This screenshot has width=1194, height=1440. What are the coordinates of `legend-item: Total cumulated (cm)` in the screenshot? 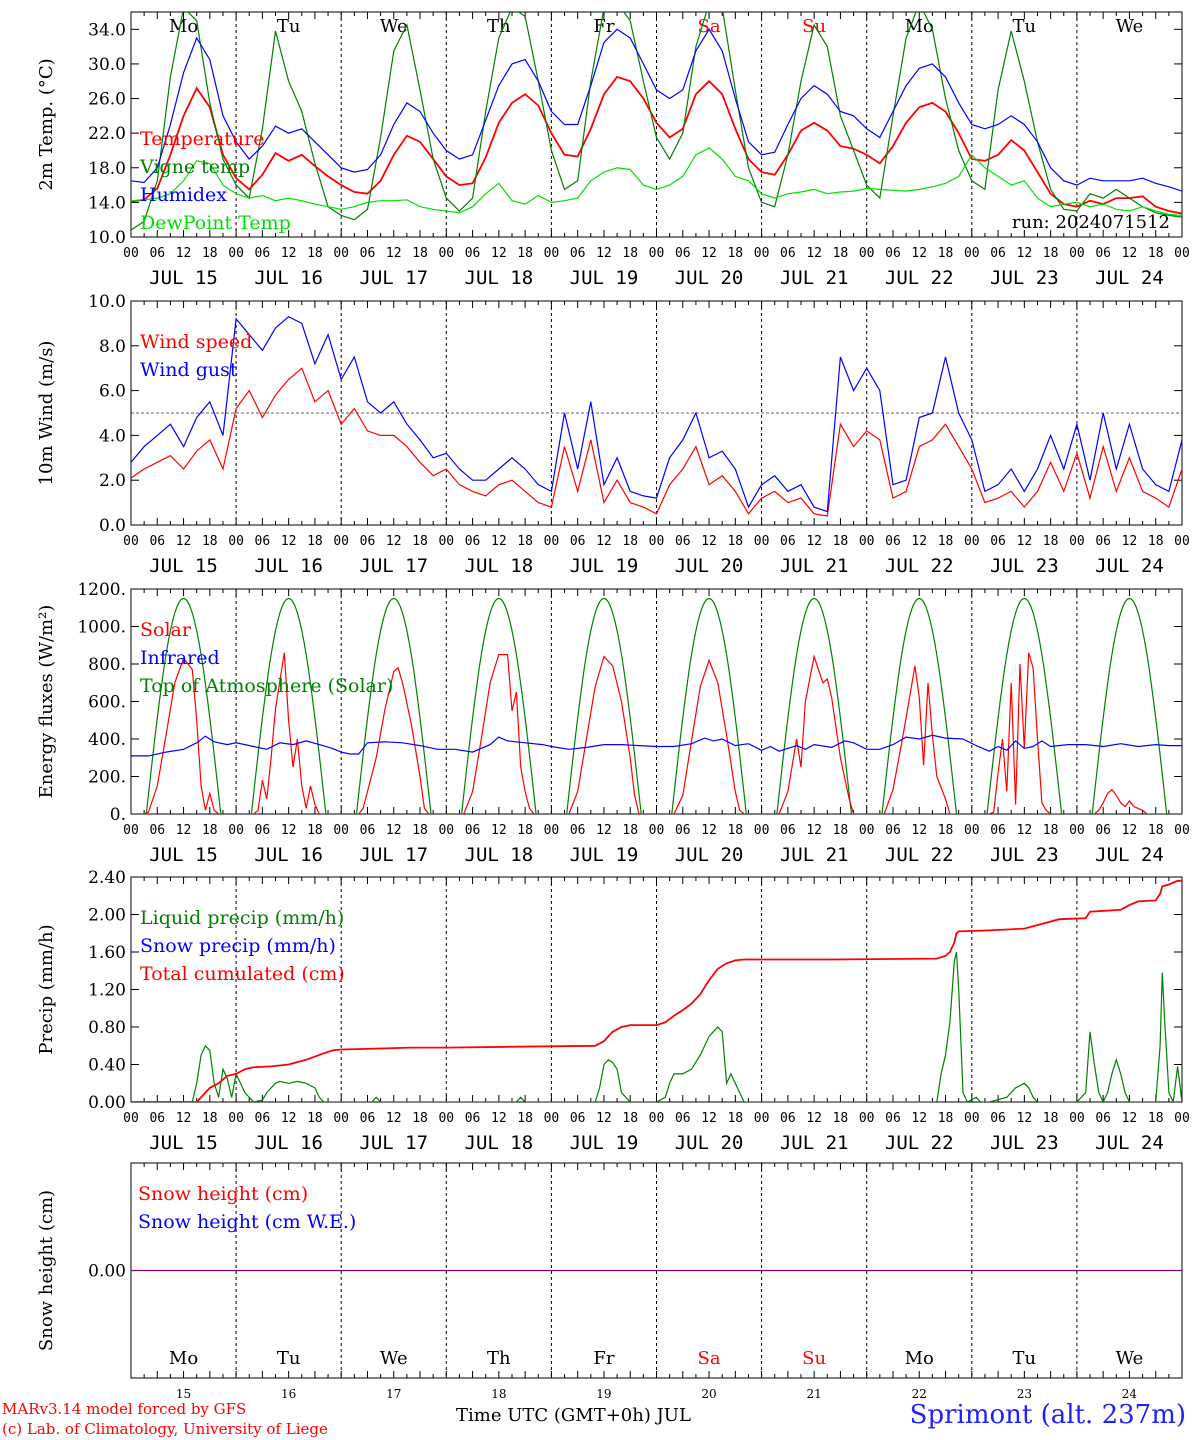 It's located at (242, 974).